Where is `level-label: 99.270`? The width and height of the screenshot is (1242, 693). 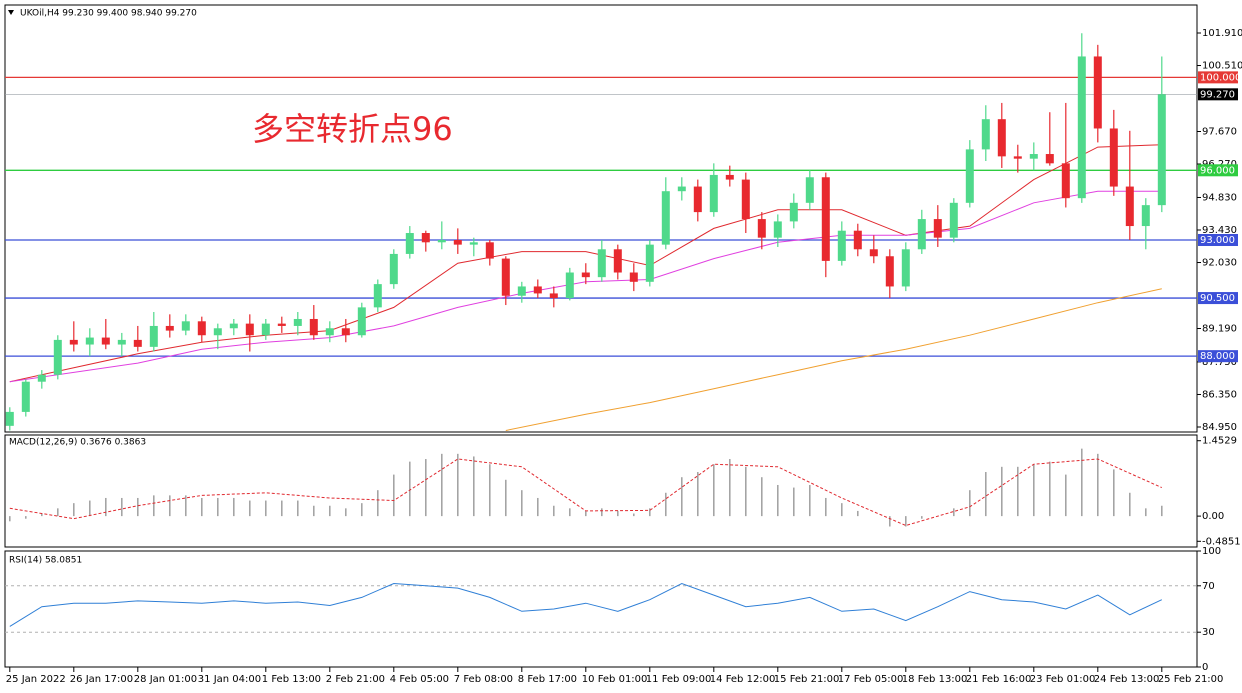
level-label: 99.270 is located at coordinates (1217, 94).